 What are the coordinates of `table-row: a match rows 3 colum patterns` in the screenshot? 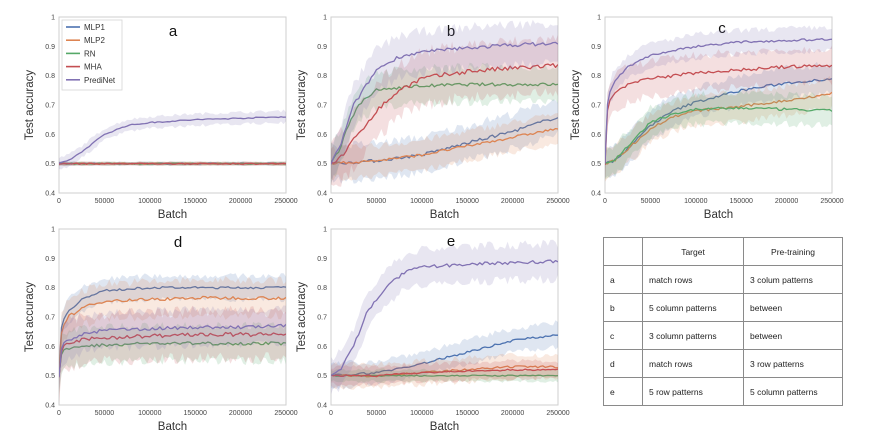 It's located at (723, 279).